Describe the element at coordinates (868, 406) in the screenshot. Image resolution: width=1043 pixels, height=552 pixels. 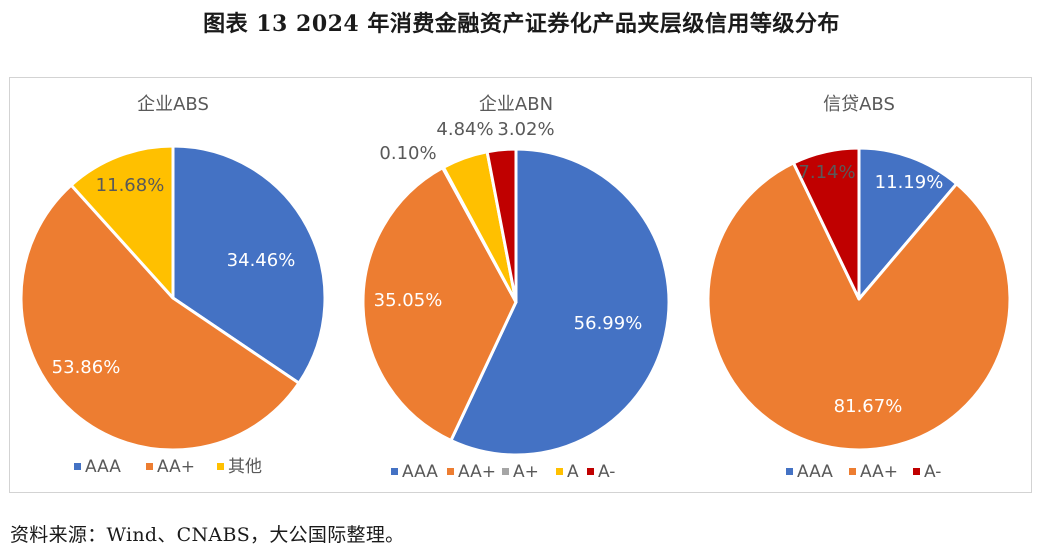
I see `data-label: 81.67%` at that location.